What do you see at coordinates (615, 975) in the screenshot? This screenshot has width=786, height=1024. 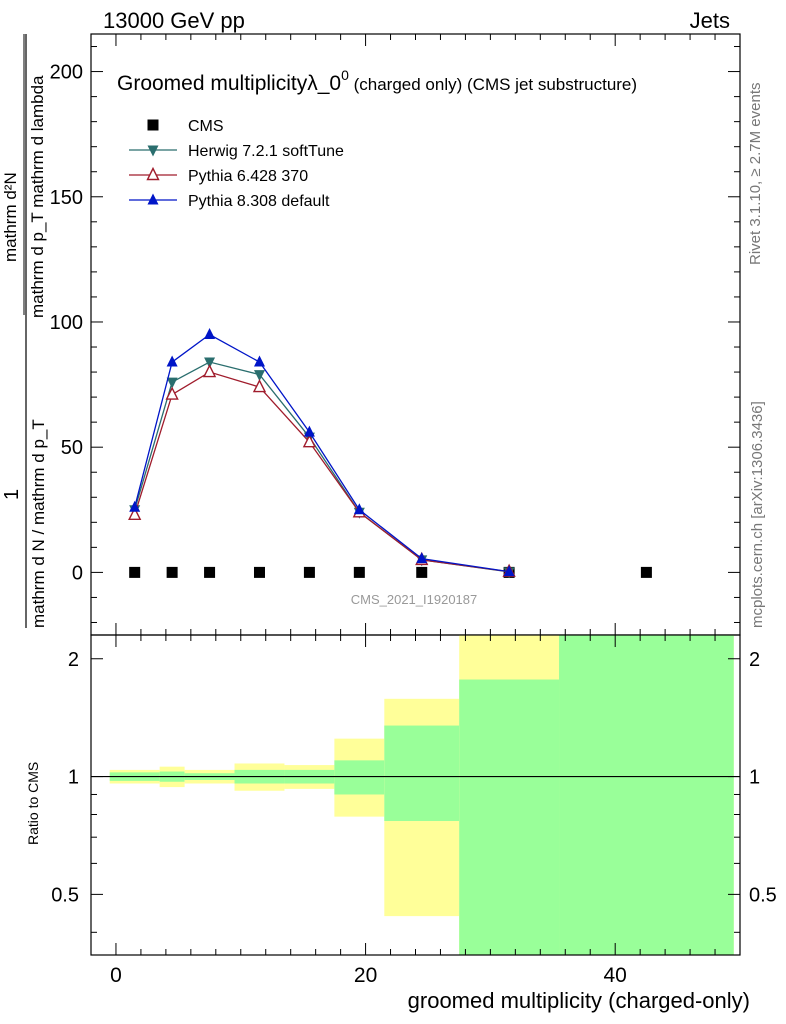 I see `ratio-xtick-label: 40` at bounding box center [615, 975].